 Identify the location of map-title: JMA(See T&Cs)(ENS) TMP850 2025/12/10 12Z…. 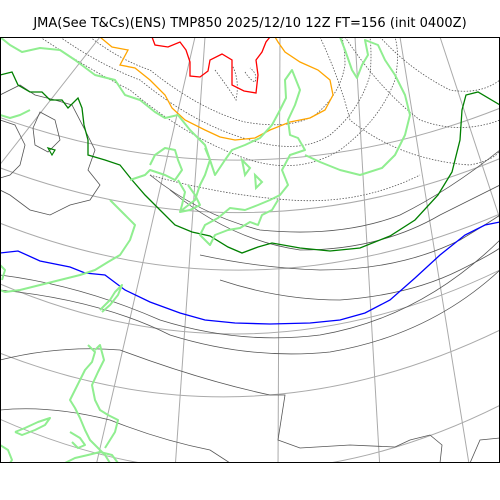
(250, 23).